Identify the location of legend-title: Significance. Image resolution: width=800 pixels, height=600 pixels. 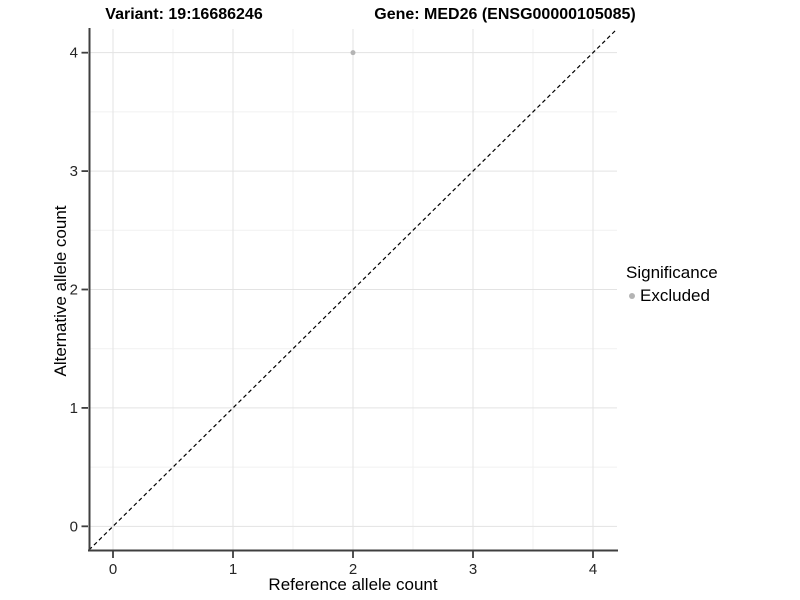
(672, 272).